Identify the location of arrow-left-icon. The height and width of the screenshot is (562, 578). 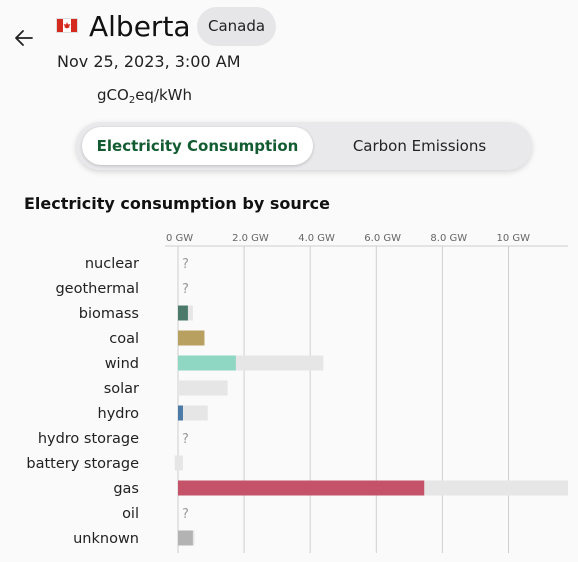
(24, 38).